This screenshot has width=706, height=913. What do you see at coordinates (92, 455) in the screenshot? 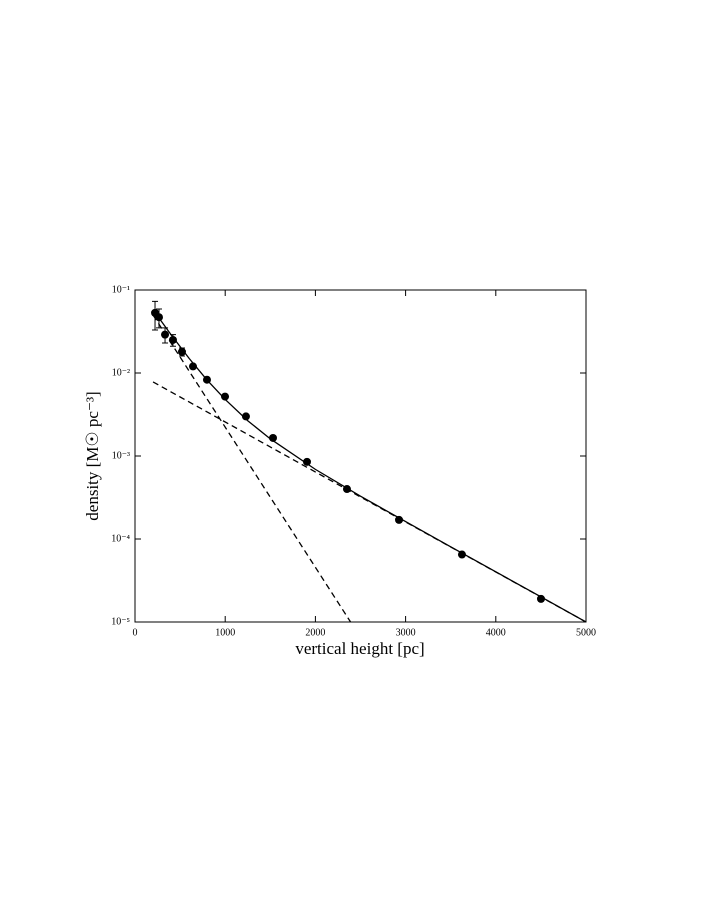
I see `y-axis-label: density [M☉ pc⁻³]` at bounding box center [92, 455].